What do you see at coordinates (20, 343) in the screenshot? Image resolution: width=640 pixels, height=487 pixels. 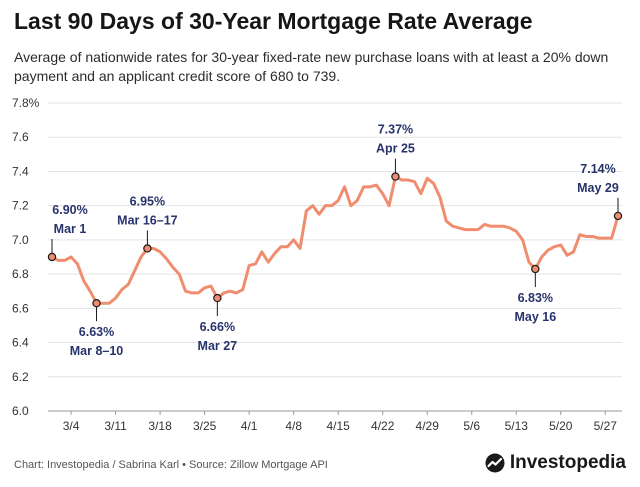 I see `y-tick-label: 6.4` at bounding box center [20, 343].